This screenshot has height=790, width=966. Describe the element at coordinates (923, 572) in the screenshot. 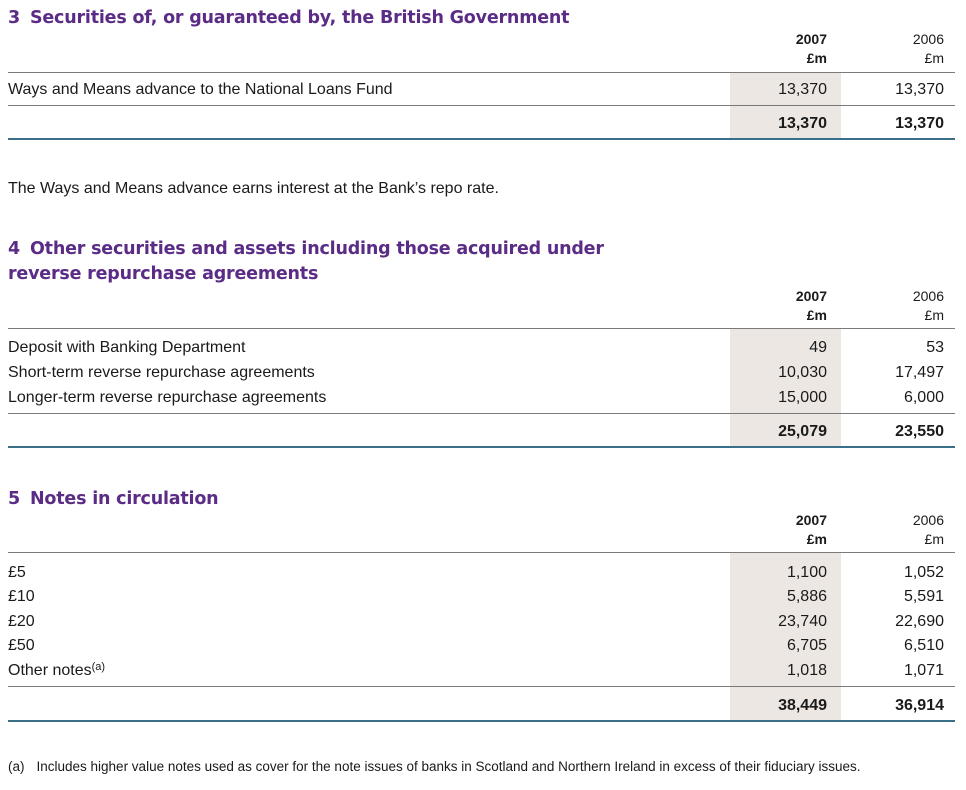

I see `row-value-2006: 1,052` at that location.